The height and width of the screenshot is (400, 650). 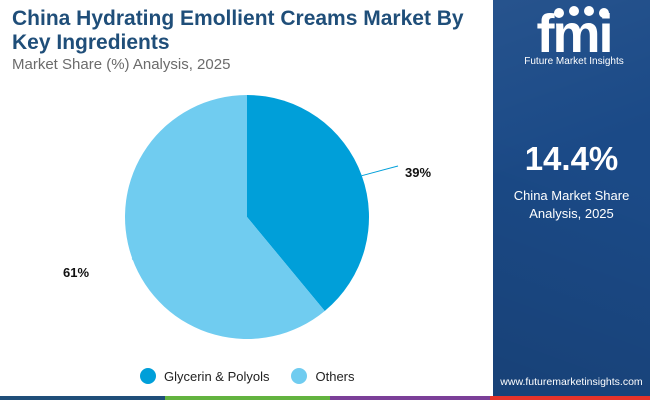 I want to click on fmi-logo: fmi Future Market Insights, so click(x=574, y=37).